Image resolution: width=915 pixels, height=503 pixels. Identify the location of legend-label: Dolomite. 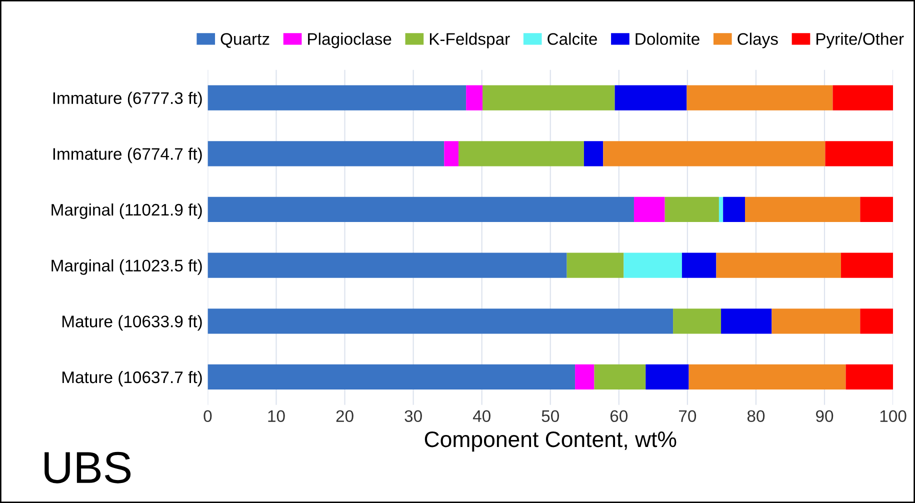
(668, 38).